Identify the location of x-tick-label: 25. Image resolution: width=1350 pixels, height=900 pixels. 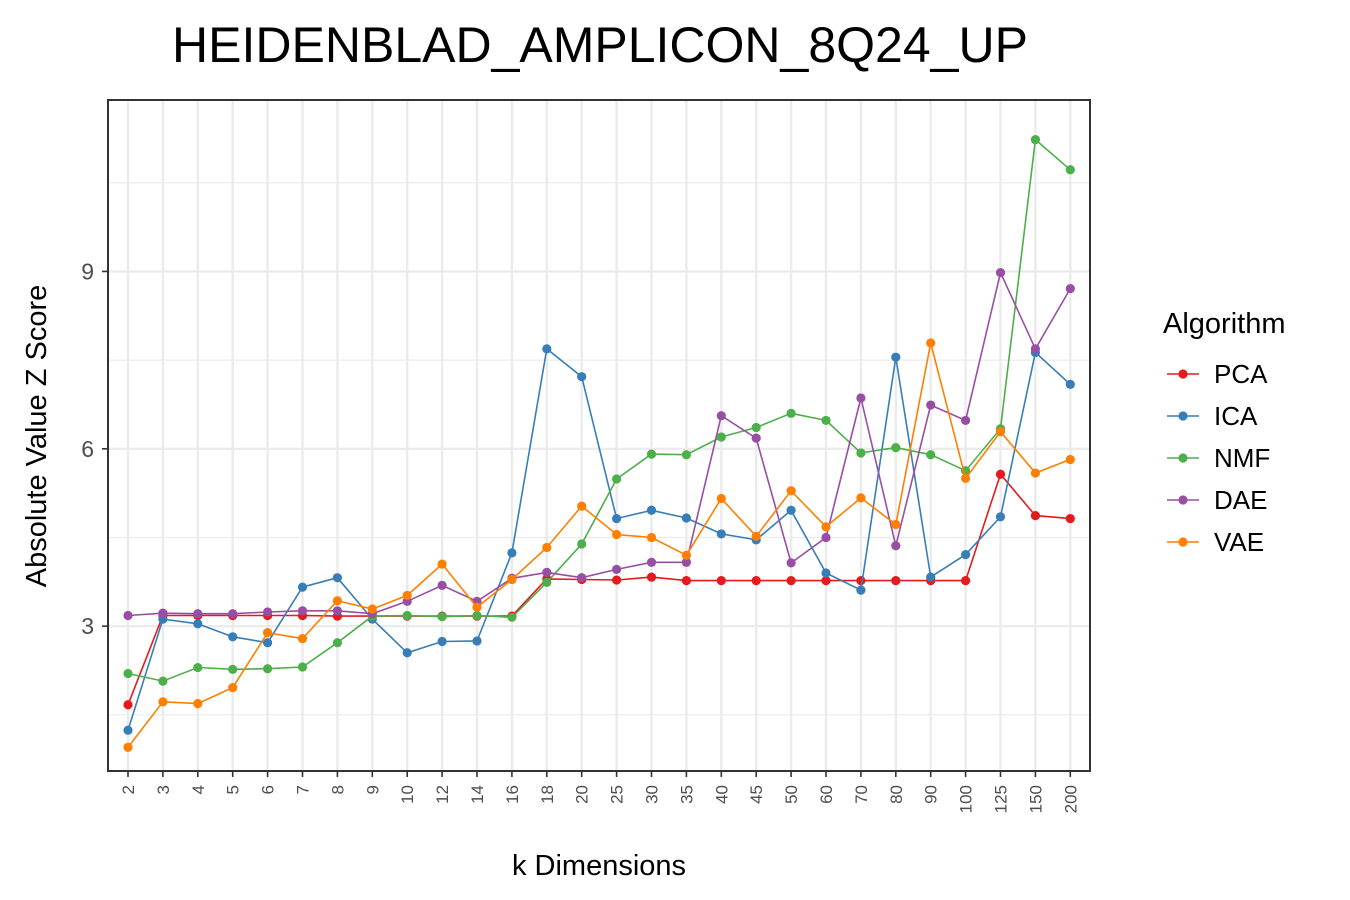
(617, 794).